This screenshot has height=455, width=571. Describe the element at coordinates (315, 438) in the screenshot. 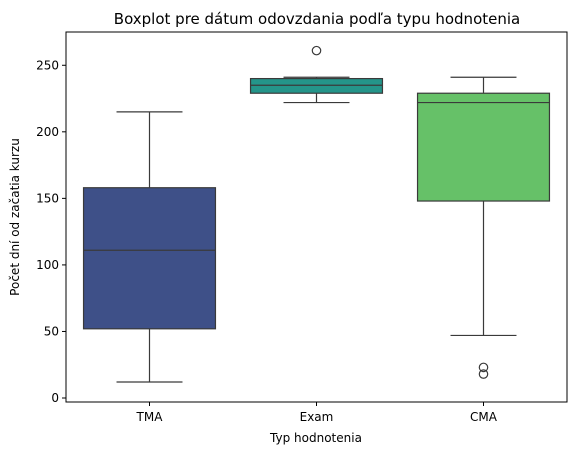

I see `x-axis-label: Typ hodnotenia` at that location.